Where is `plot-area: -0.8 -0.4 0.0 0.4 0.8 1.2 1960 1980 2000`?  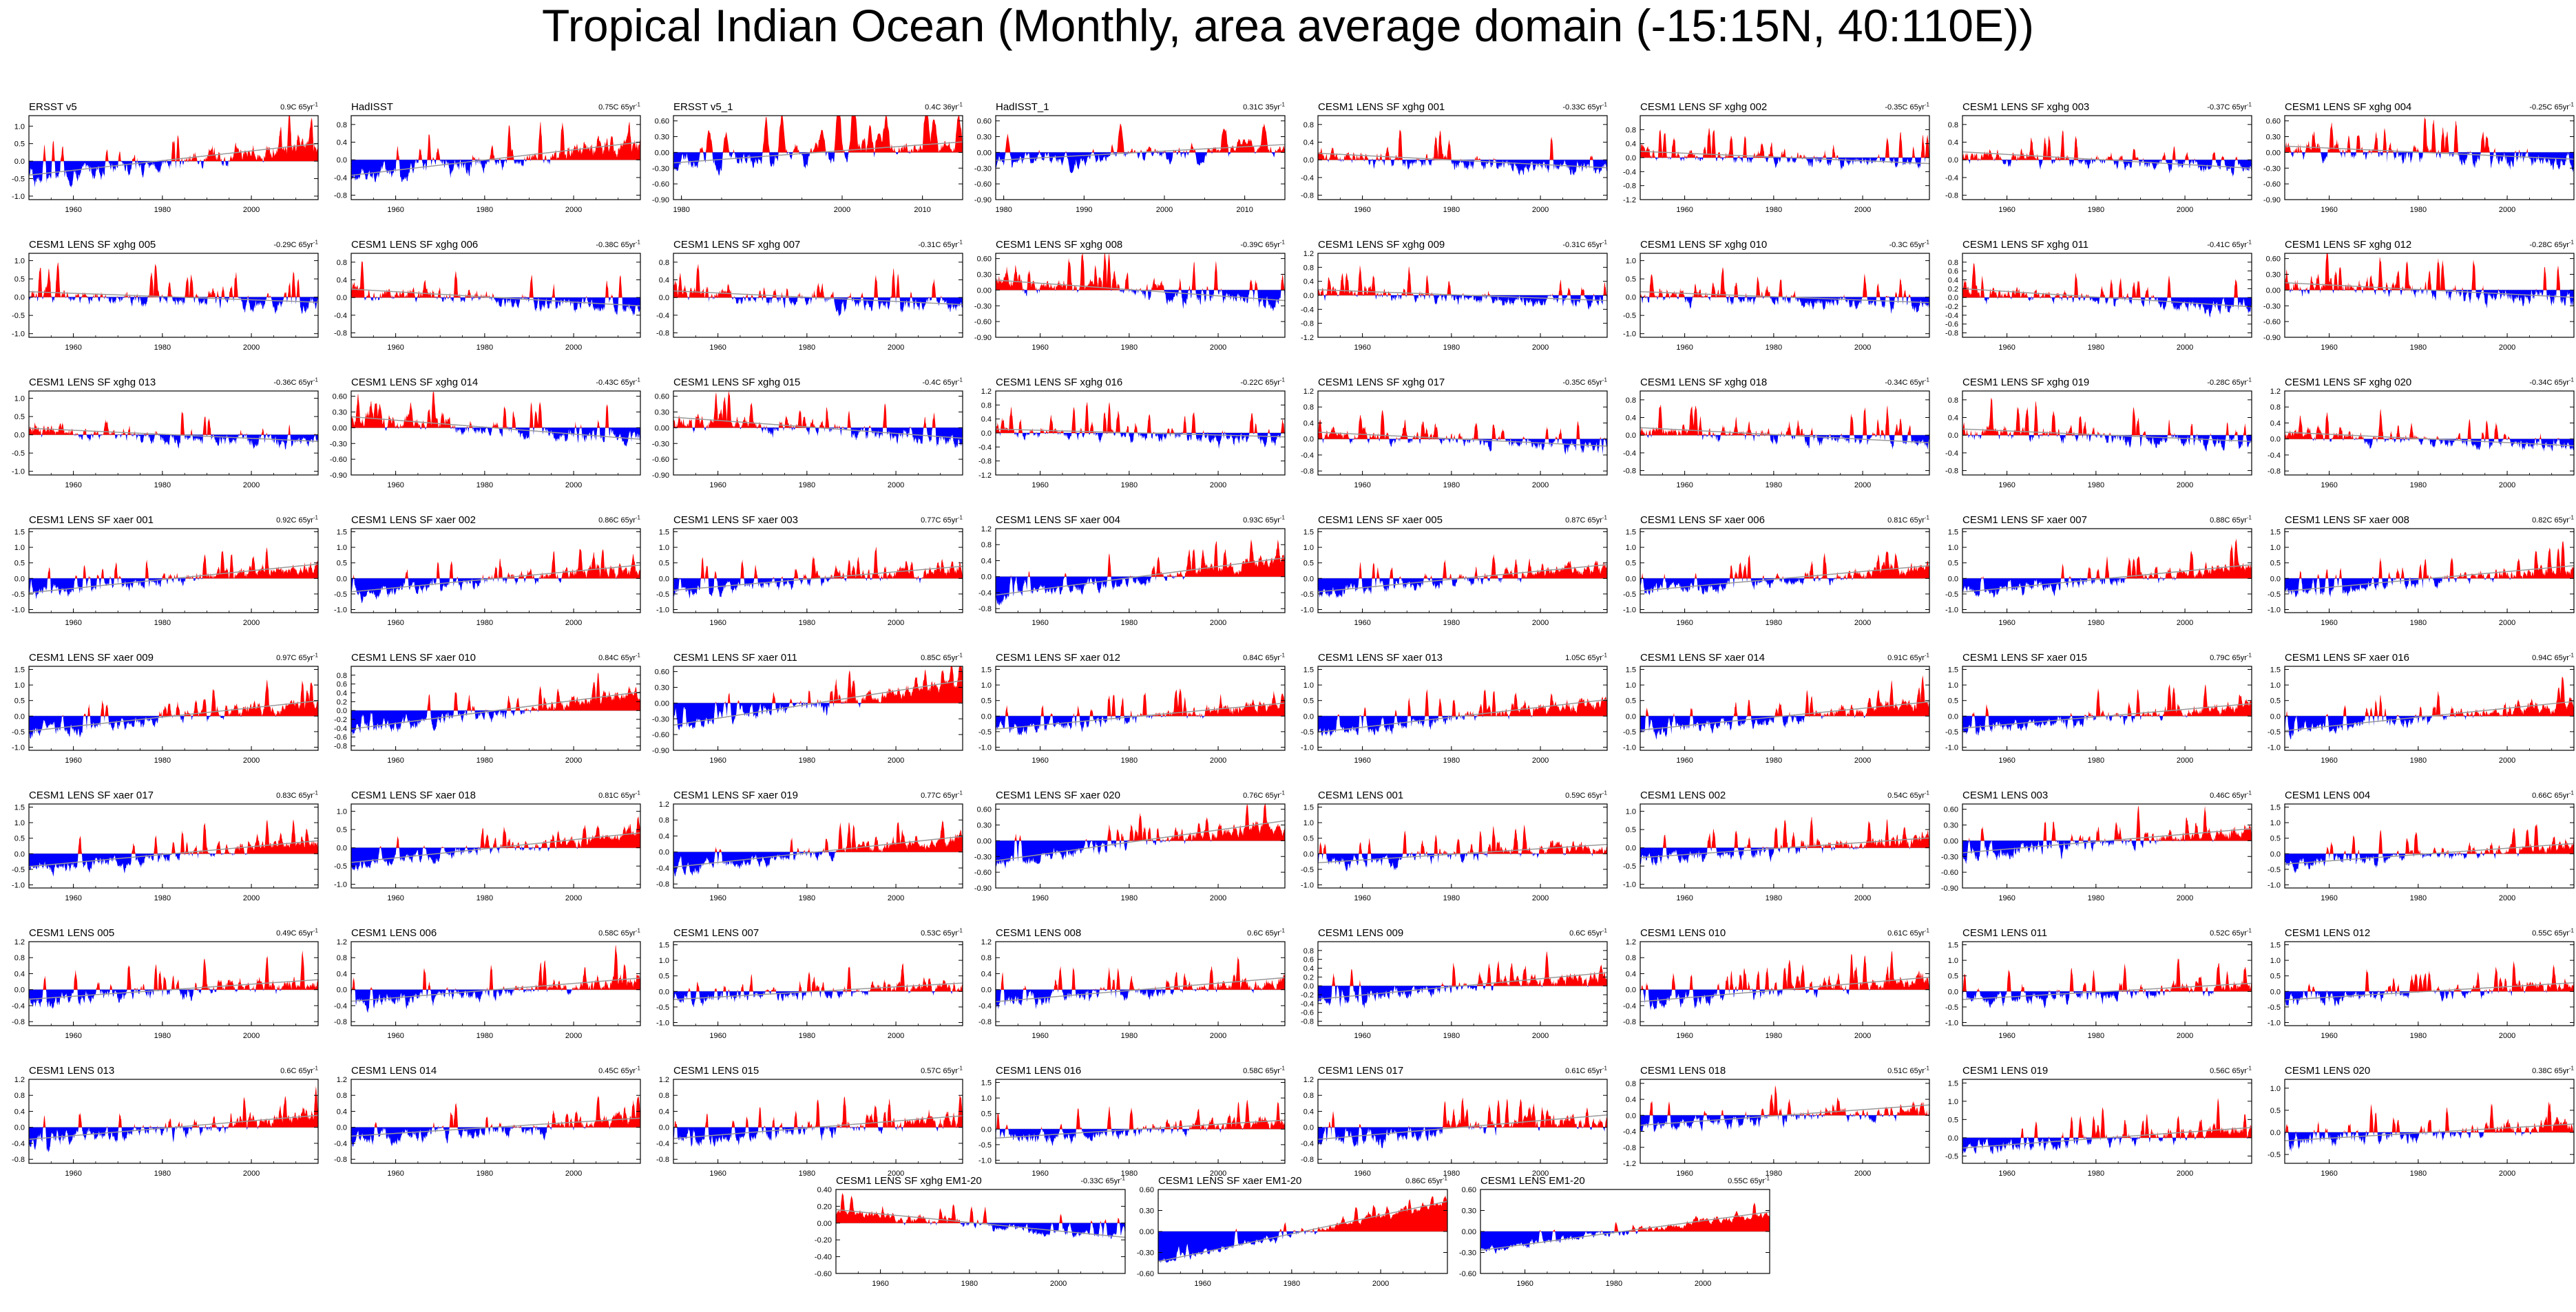 plot-area: -0.8 -0.4 0.0 0.4 0.8 1.2 1960 1980 2000 is located at coordinates (1132, 989).